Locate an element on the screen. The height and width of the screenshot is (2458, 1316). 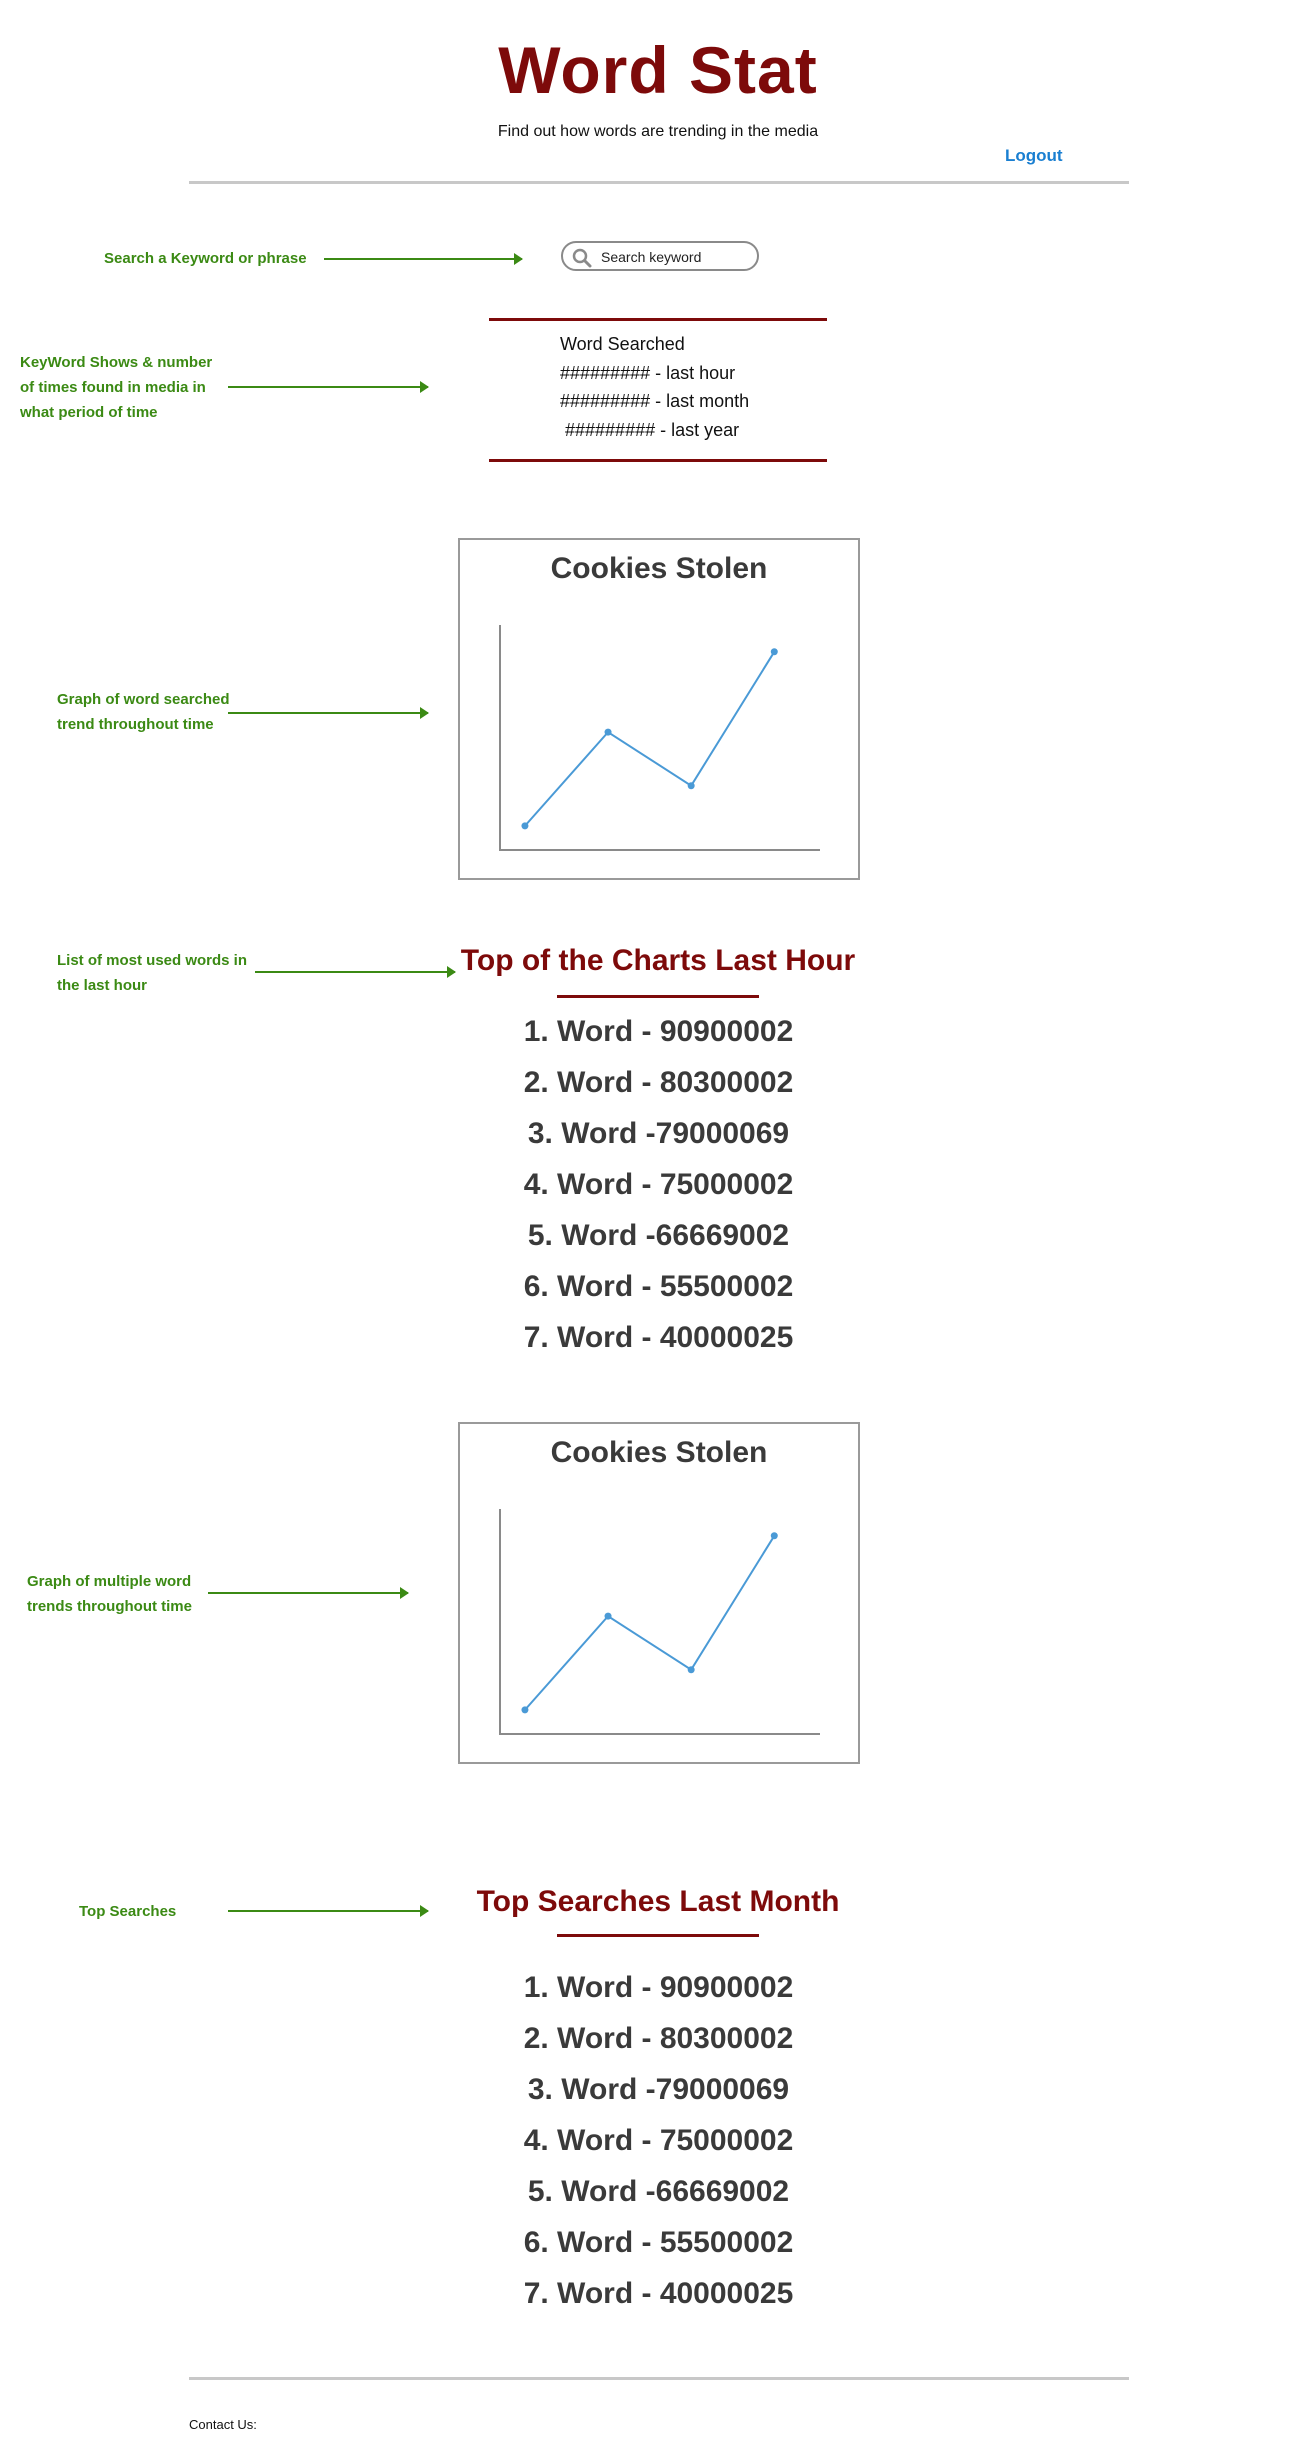
count-last-month: ######### - last month is located at coordinates (655, 401).